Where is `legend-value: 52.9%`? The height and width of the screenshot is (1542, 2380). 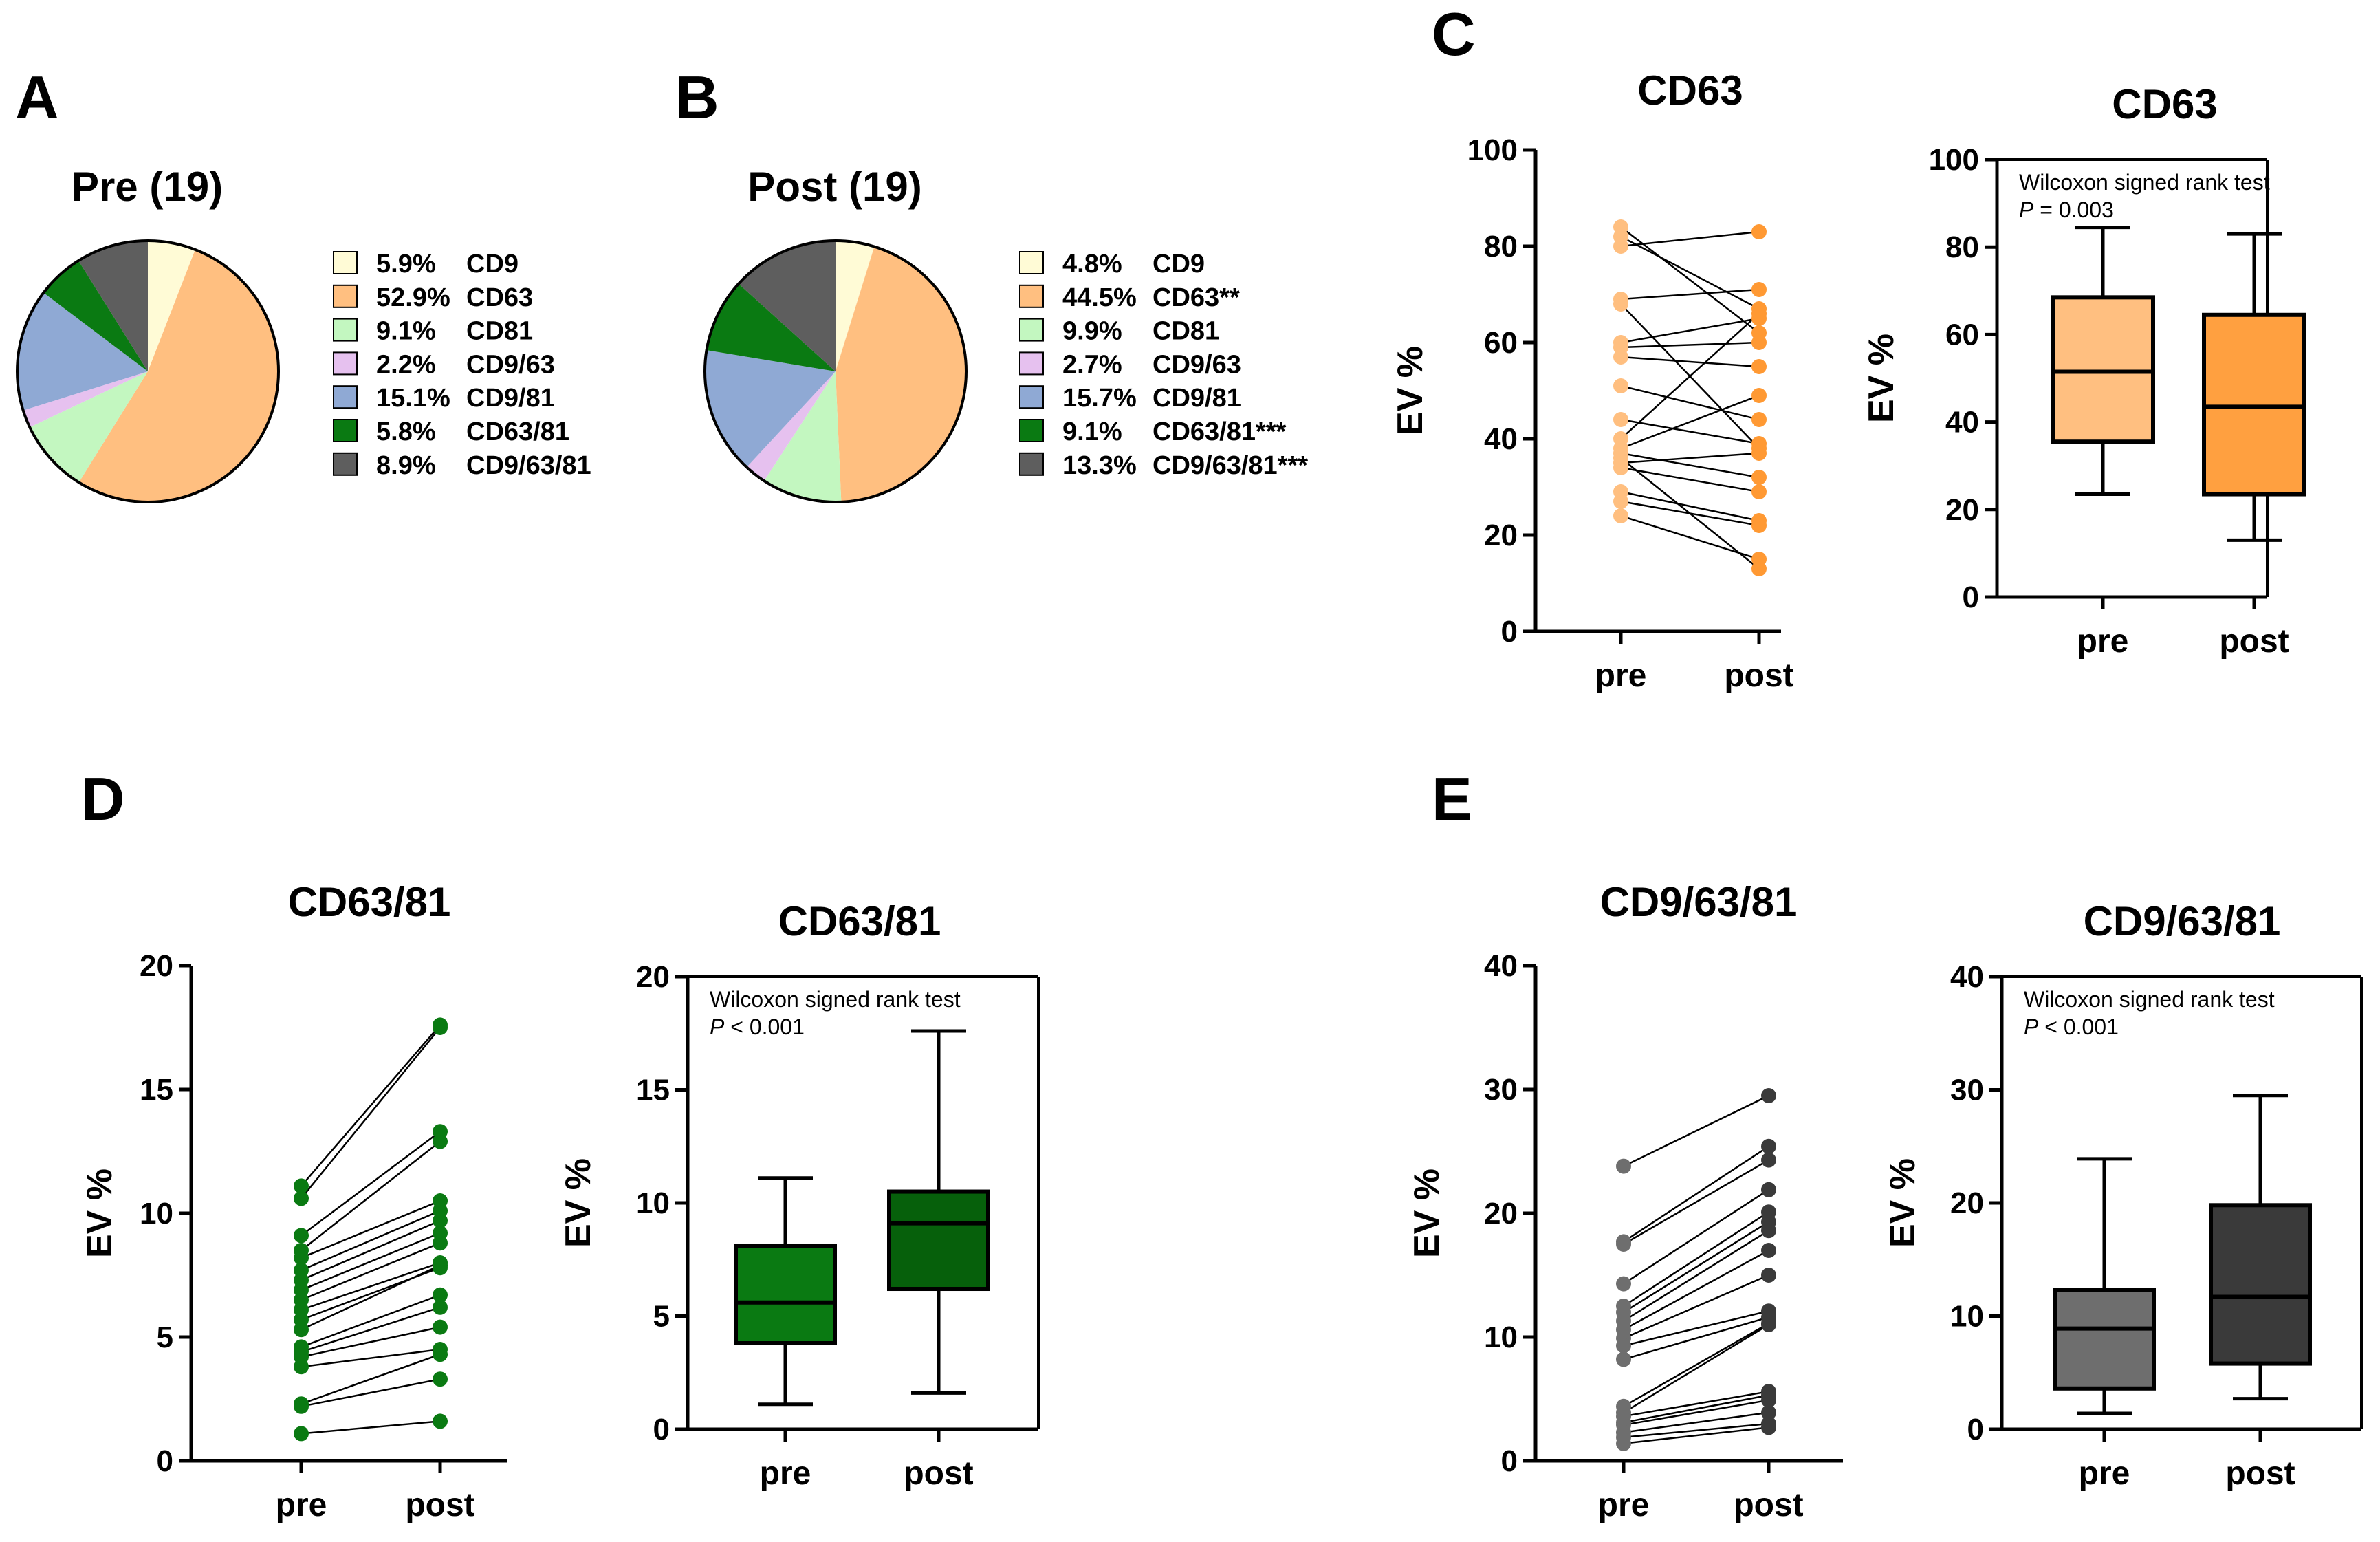 legend-value: 52.9% is located at coordinates (413, 297).